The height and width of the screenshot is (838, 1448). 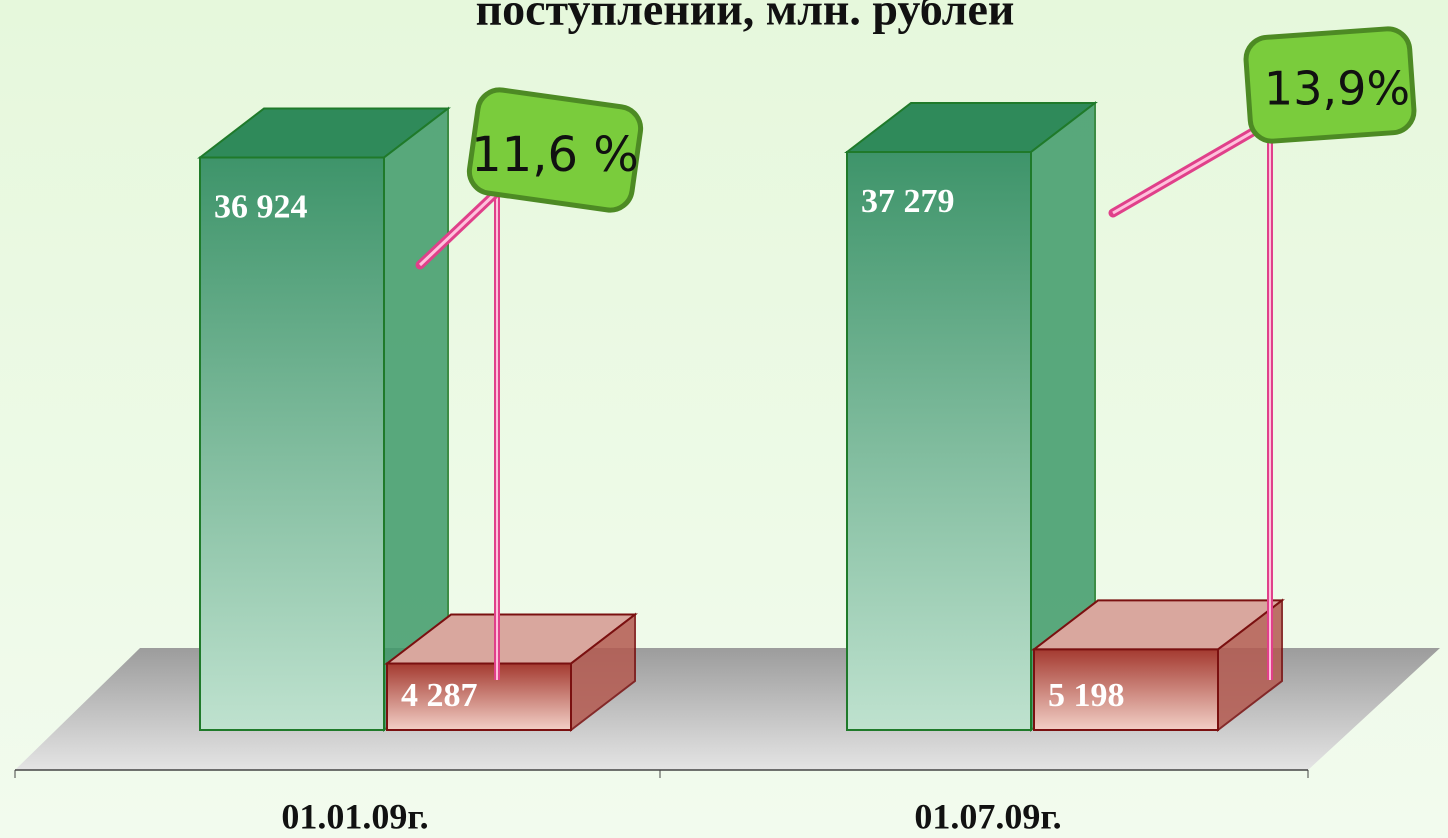 I want to click on x-tick-label: 01.07.09г., so click(x=987, y=816).